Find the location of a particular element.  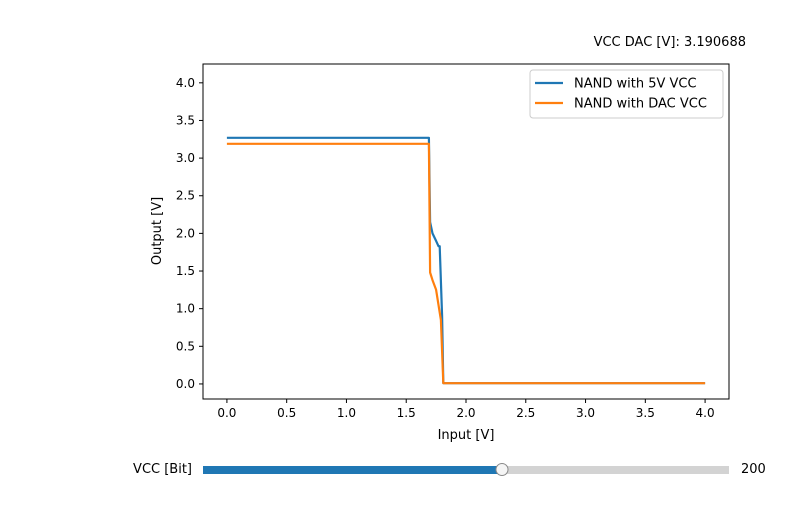

y-axis-ticks: 0.0 0.5 1.0 1.5 2.0 2.5 3.0 3.5 4.0 is located at coordinates (189, 233).